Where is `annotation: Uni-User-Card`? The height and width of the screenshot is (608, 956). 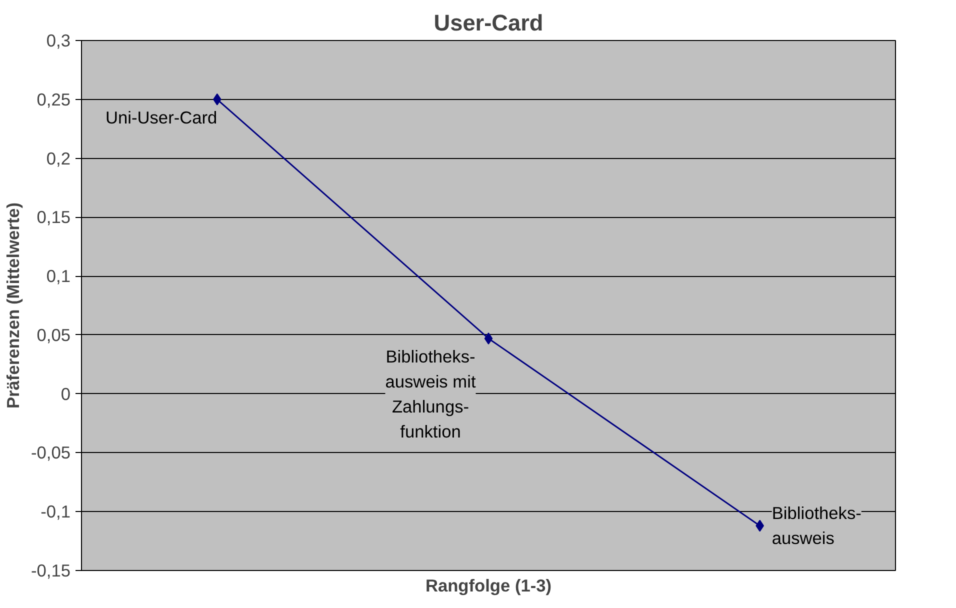 annotation: Uni-User-Card is located at coordinates (161, 117).